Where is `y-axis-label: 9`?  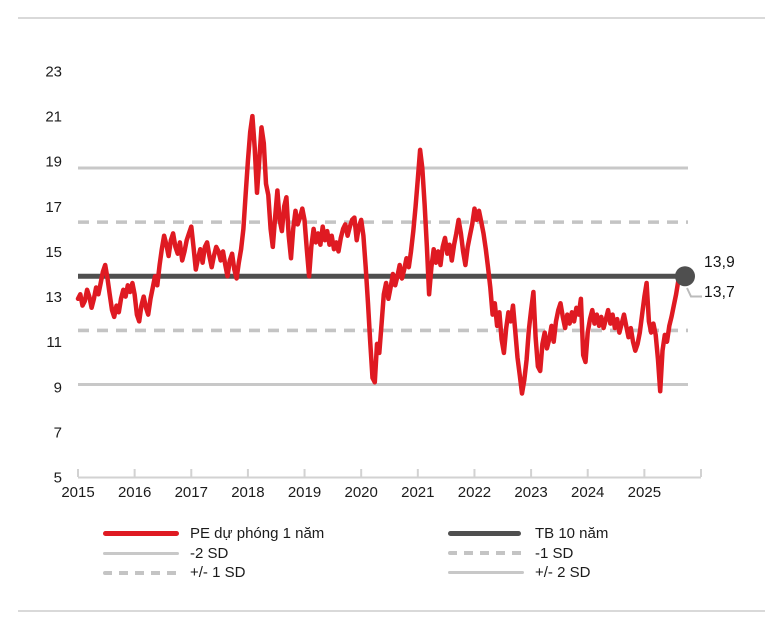 y-axis-label: 9 is located at coordinates (58, 387).